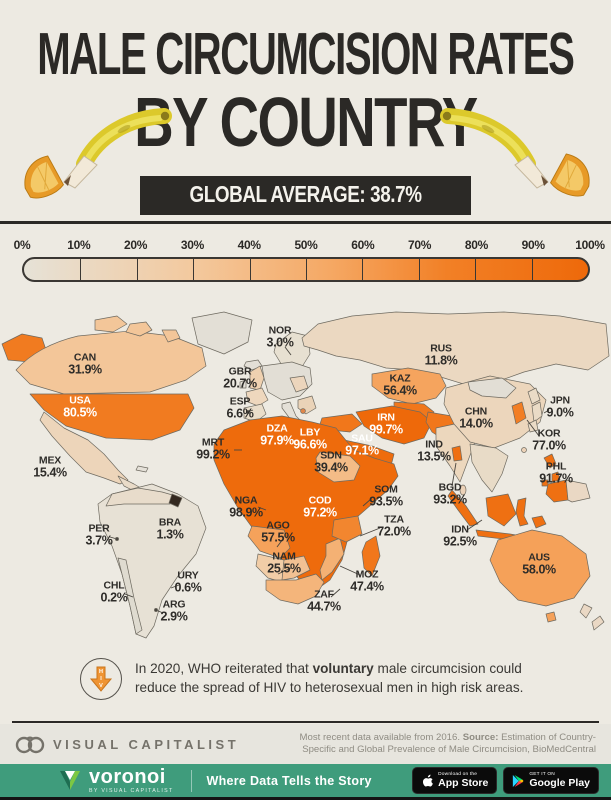 This screenshot has width=611, height=800. What do you see at coordinates (249, 245) in the screenshot?
I see `scale-tick-label: 40%` at bounding box center [249, 245].